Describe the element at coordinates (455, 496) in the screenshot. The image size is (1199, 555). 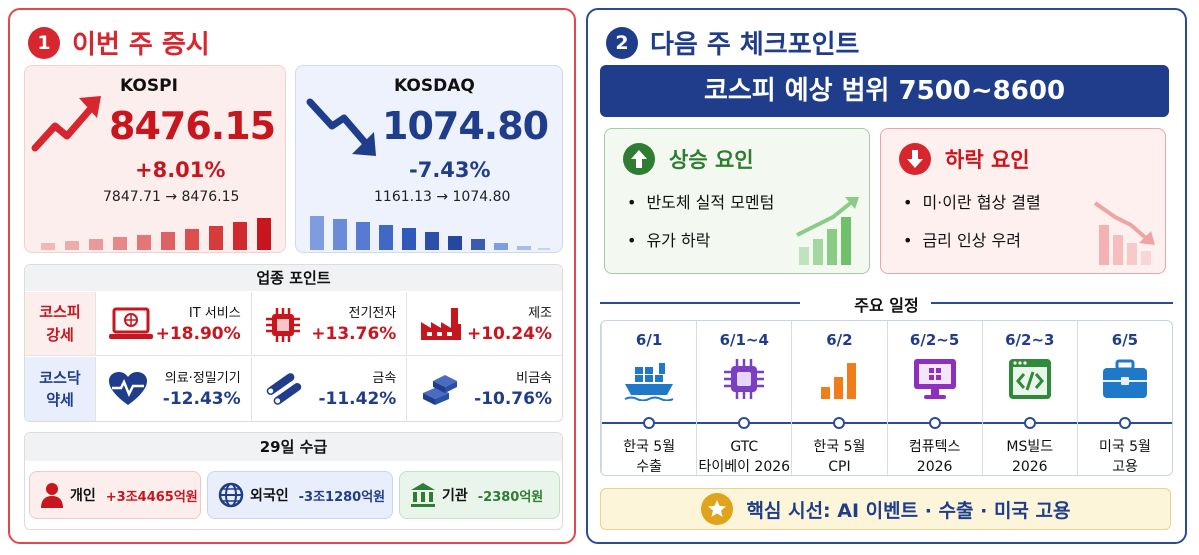
I see `flow-label: 기관` at that location.